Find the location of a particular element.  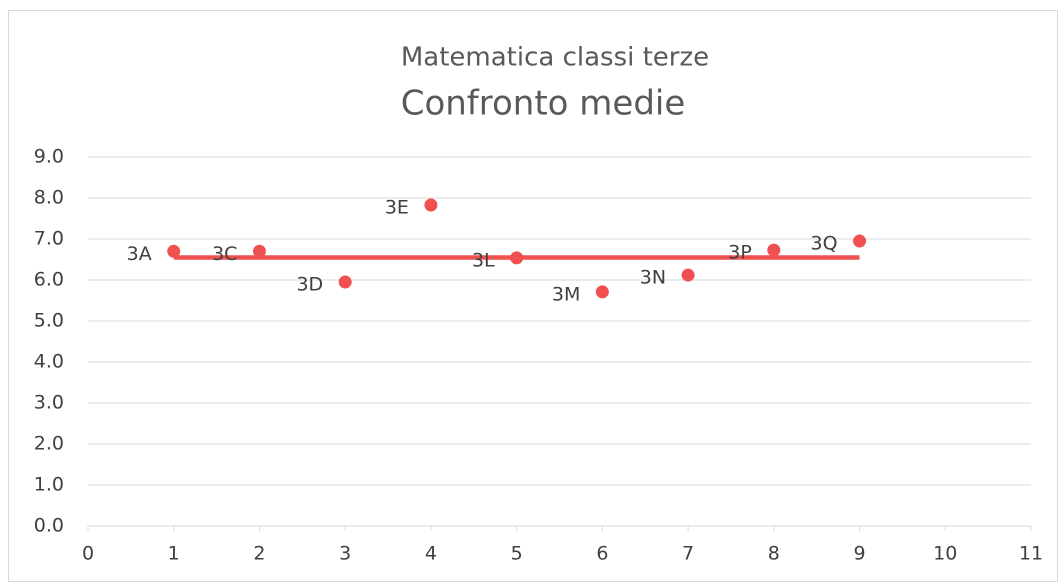

x-tick-label: 0 is located at coordinates (88, 554).